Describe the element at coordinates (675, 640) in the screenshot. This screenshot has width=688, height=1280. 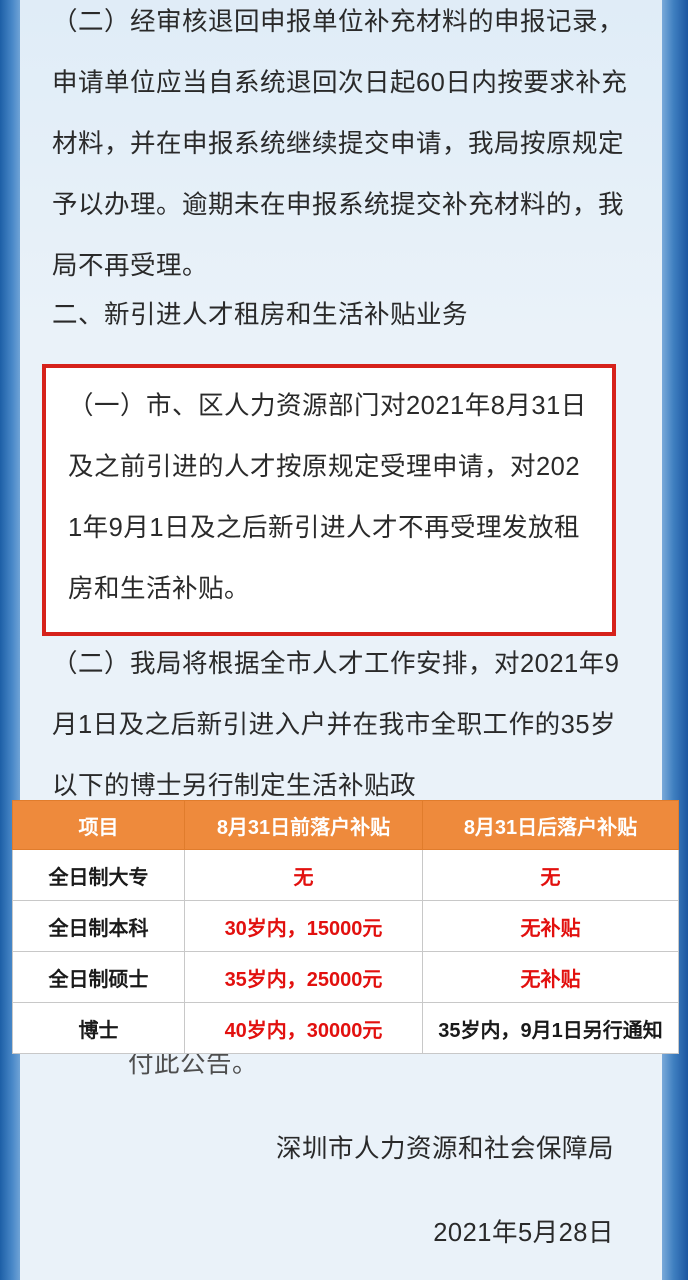
I see `right-edge-gradient` at that location.